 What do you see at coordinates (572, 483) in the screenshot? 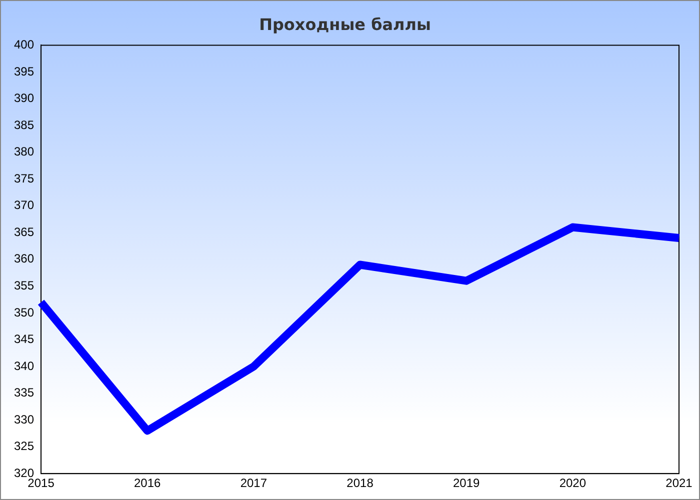
I see `x-tick-label: 2020` at bounding box center [572, 483].